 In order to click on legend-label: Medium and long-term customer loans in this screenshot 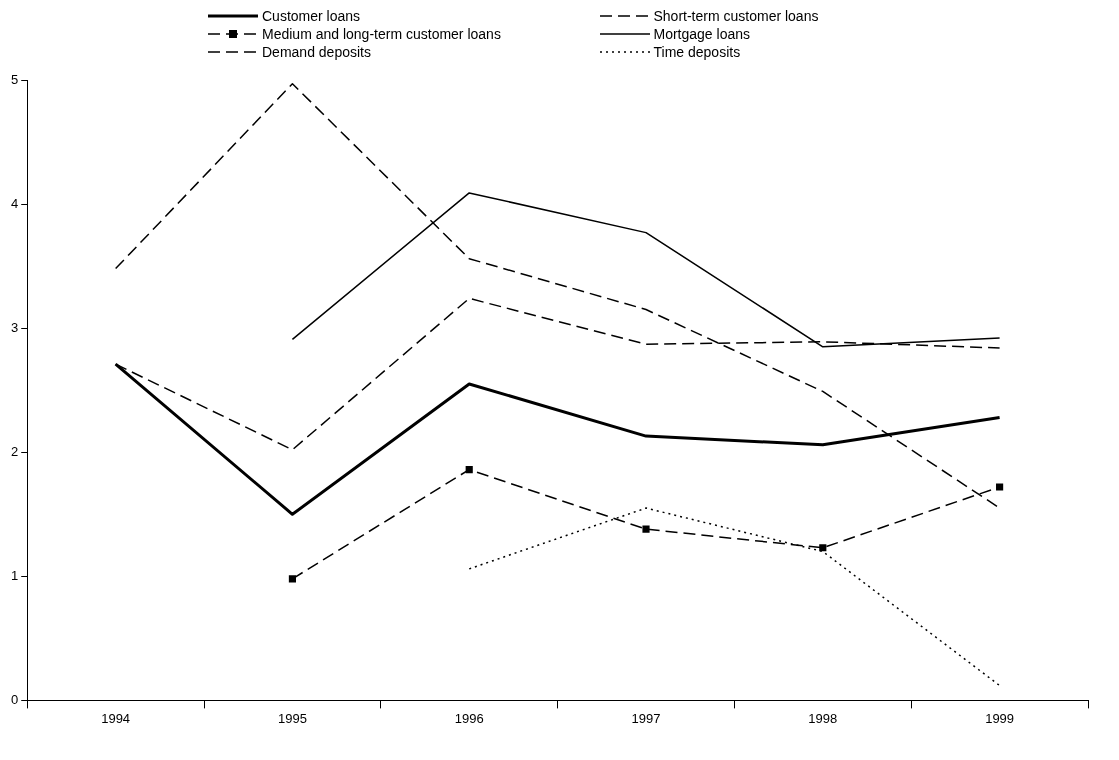, I will do `click(381, 34)`.